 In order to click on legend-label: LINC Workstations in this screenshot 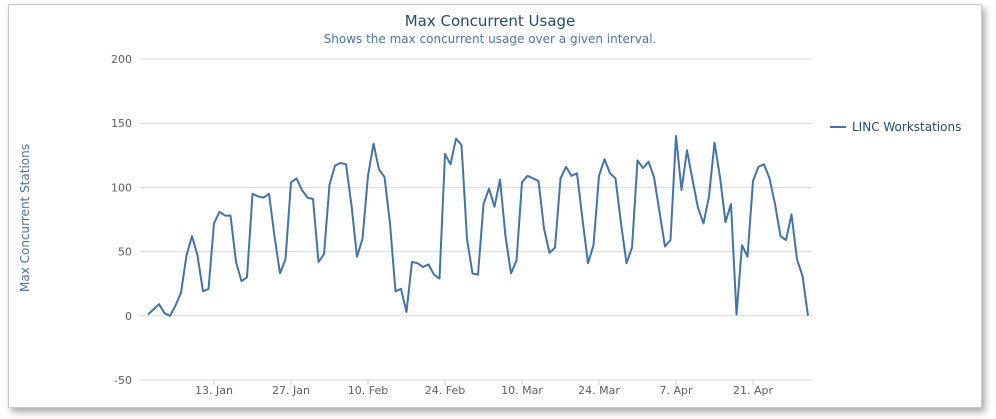, I will do `click(907, 127)`.